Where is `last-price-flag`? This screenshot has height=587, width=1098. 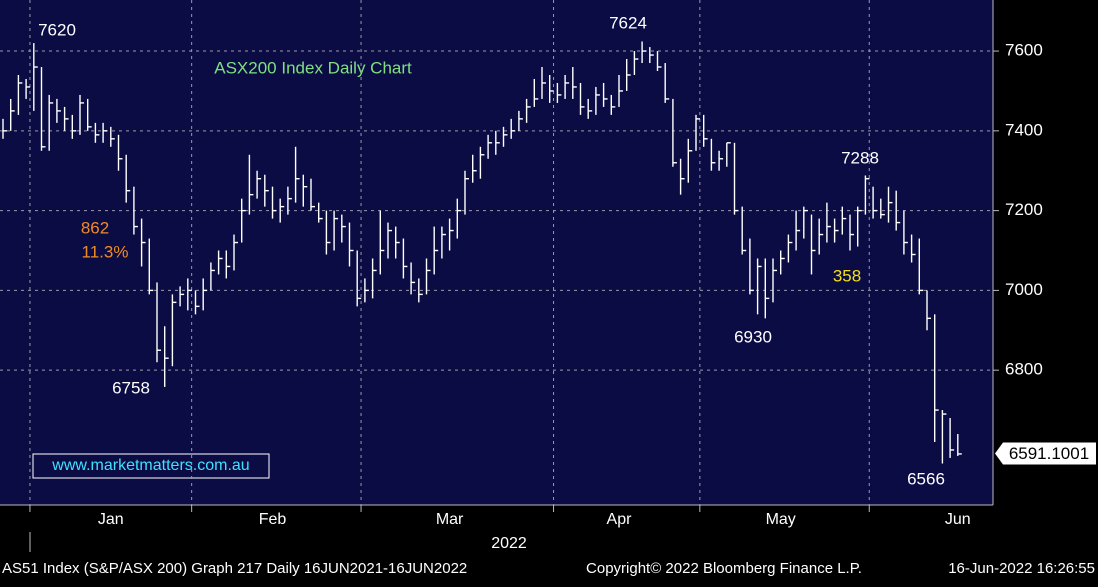 last-price-flag is located at coordinates (1045, 453).